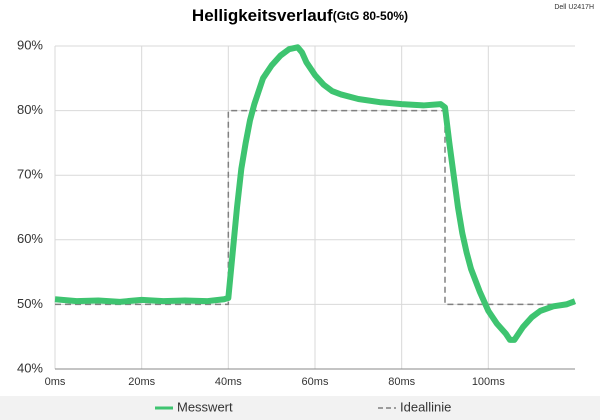 The width and height of the screenshot is (600, 420). Describe the element at coordinates (370, 16) in the screenshot. I see `subtitle: (GtG 80-50%)` at that location.